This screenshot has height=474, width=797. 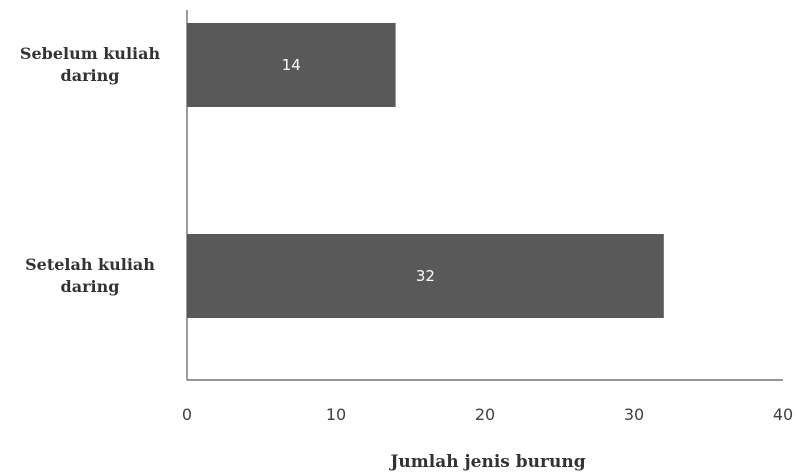 What do you see at coordinates (90, 275) in the screenshot?
I see `category-label-1: Setelah kuliah daring` at bounding box center [90, 275].